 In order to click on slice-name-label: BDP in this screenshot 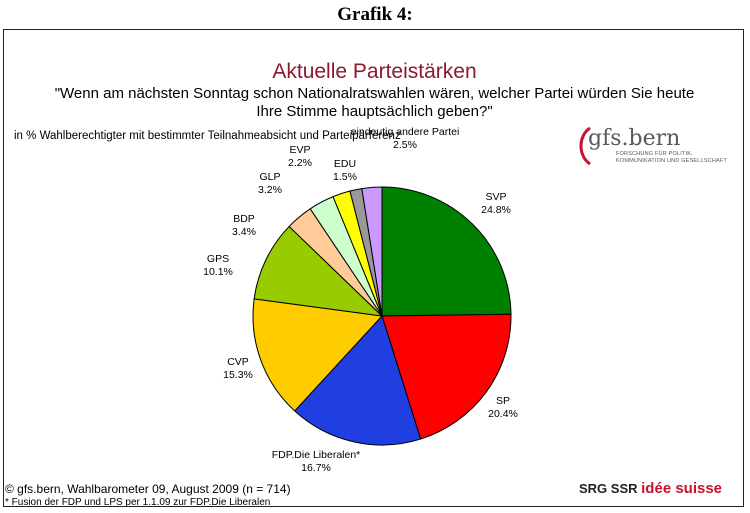, I will do `click(244, 219)`.